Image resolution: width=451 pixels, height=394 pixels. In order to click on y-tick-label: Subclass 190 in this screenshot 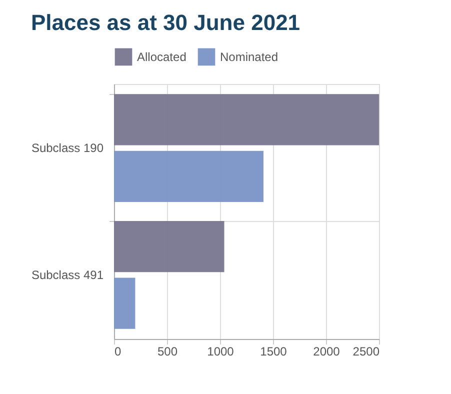, I will do `click(67, 148)`.